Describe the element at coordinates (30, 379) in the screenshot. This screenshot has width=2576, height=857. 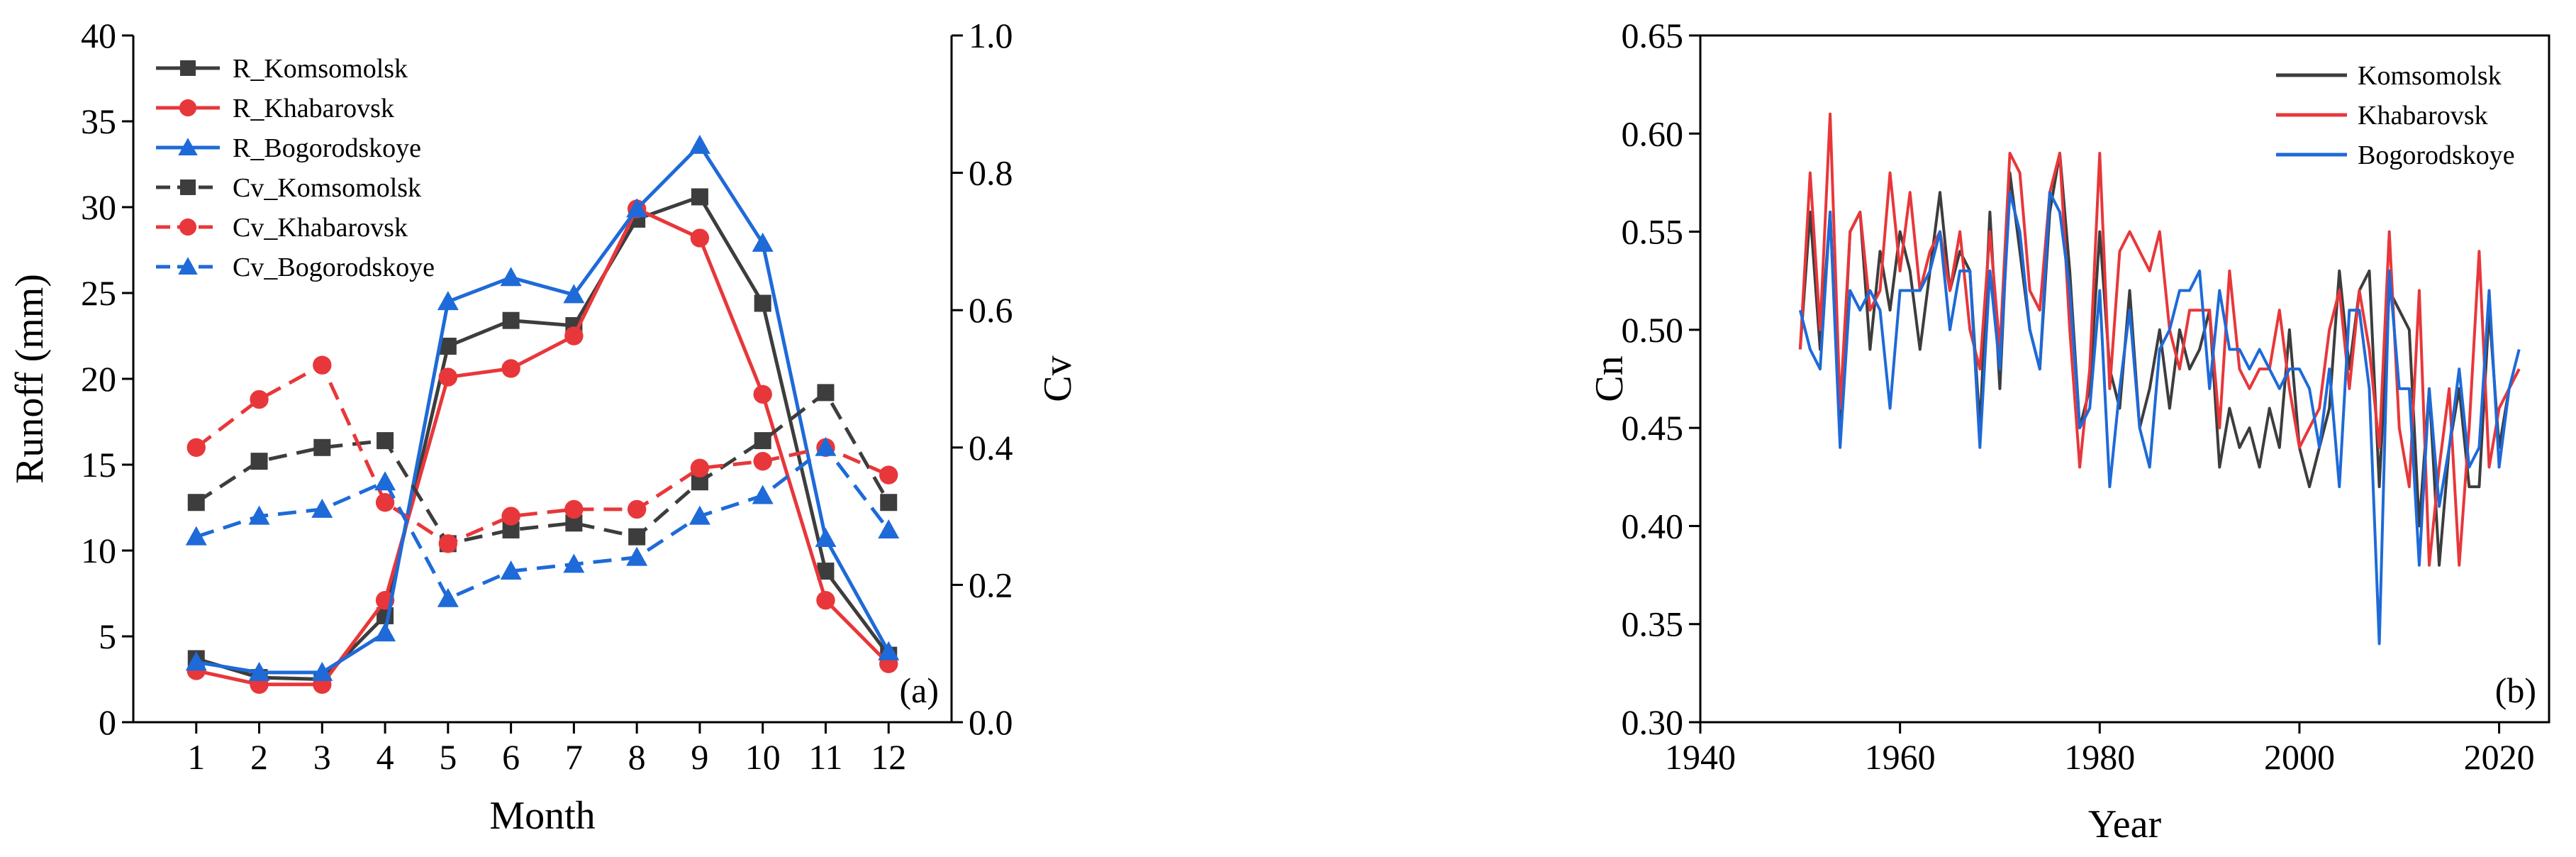
I see `y-axis-title: Runoff (mm)` at that location.